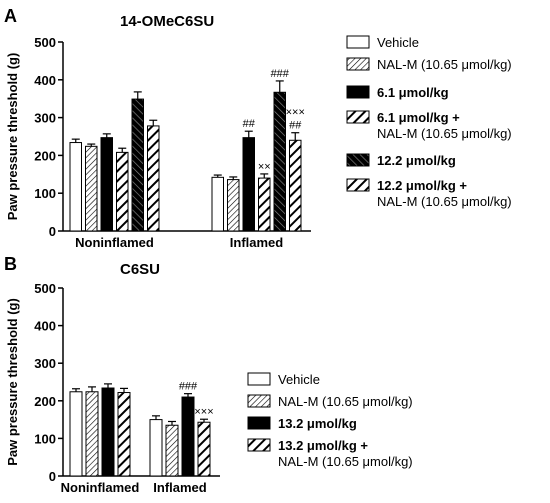 Image resolution: width=550 pixels, height=503 pixels. Describe the element at coordinates (140, 269) in the screenshot. I see `chart-title: C6SU` at that location.